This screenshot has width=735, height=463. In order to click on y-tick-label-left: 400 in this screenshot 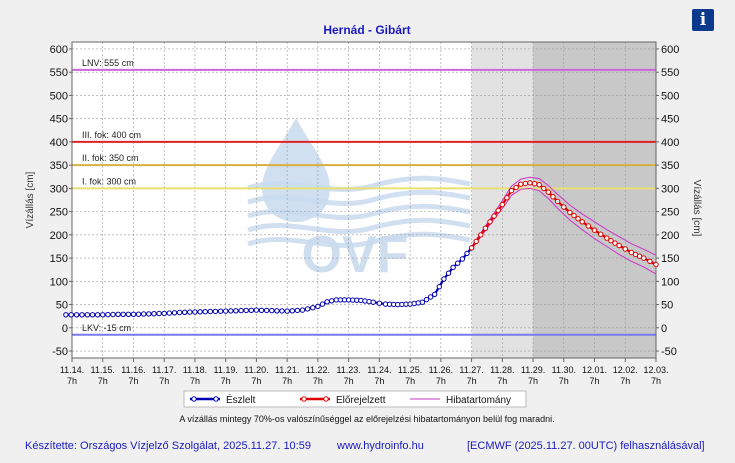, I will do `click(59, 143)`.